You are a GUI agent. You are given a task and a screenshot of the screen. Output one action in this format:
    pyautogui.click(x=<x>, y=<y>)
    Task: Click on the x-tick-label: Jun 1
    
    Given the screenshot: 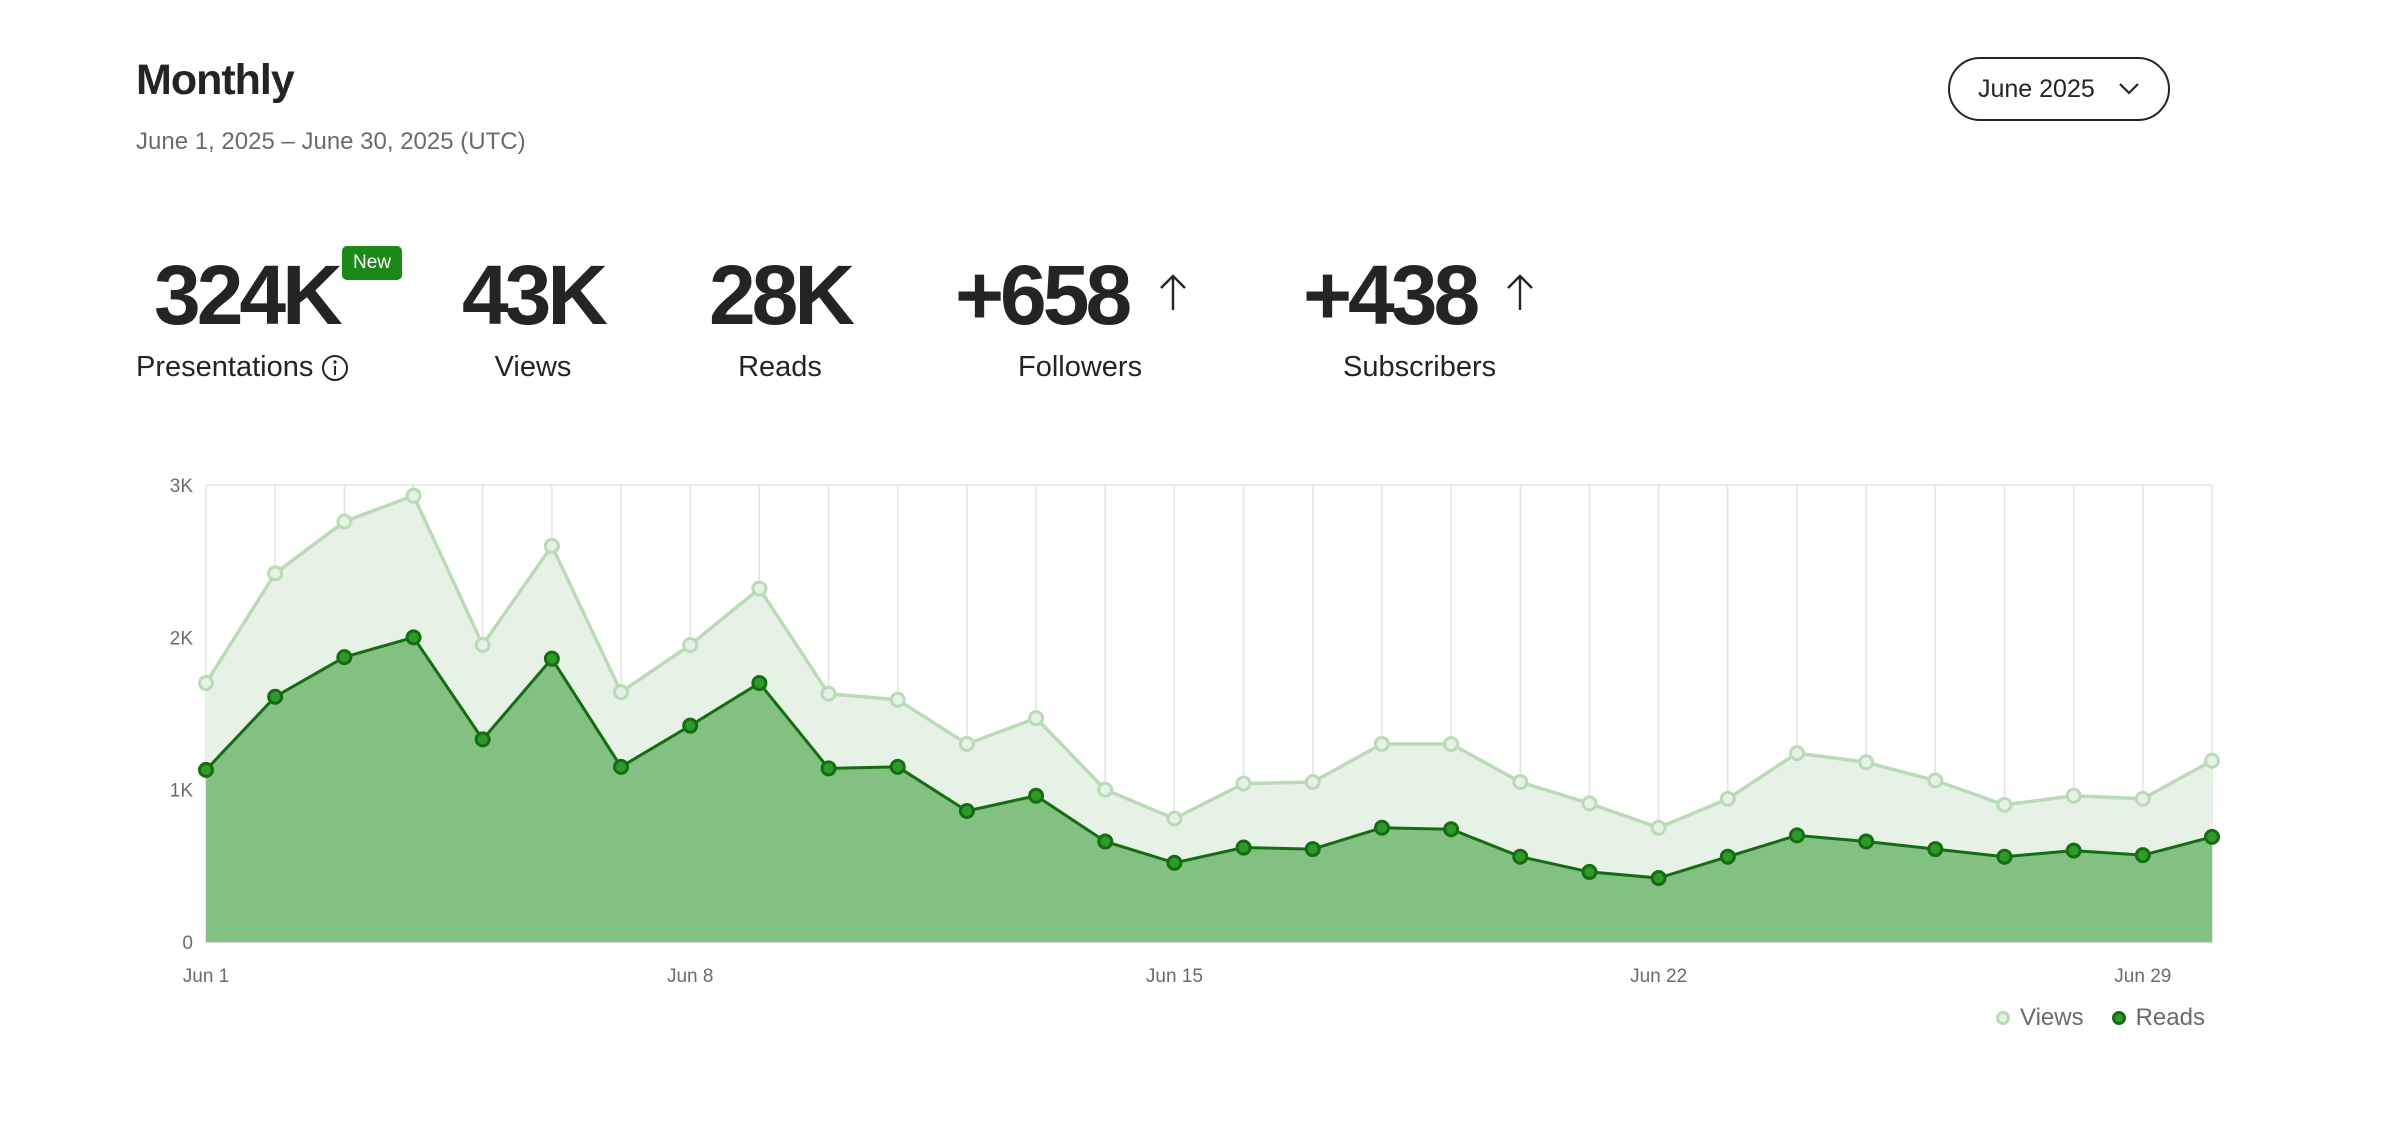 What is the action you would take?
    pyautogui.click(x=206, y=976)
    